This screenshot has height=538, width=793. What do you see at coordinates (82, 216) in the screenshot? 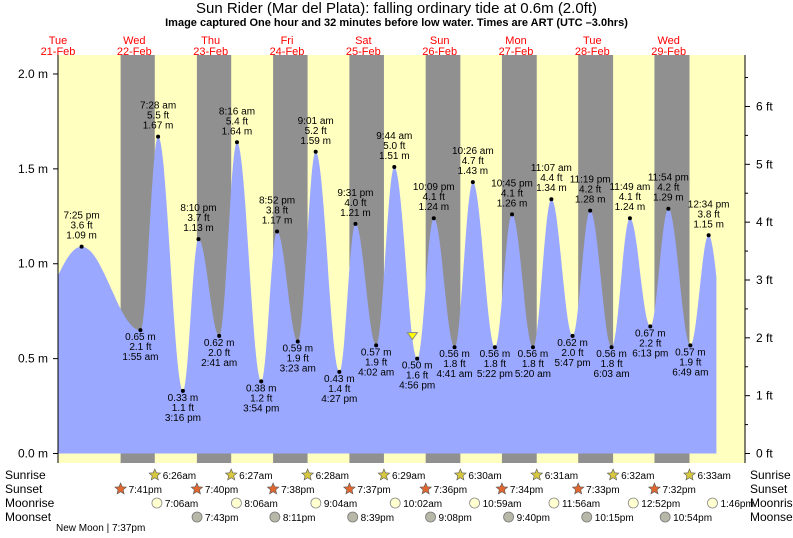
I see `tide-label: 7:25 pm` at bounding box center [82, 216].